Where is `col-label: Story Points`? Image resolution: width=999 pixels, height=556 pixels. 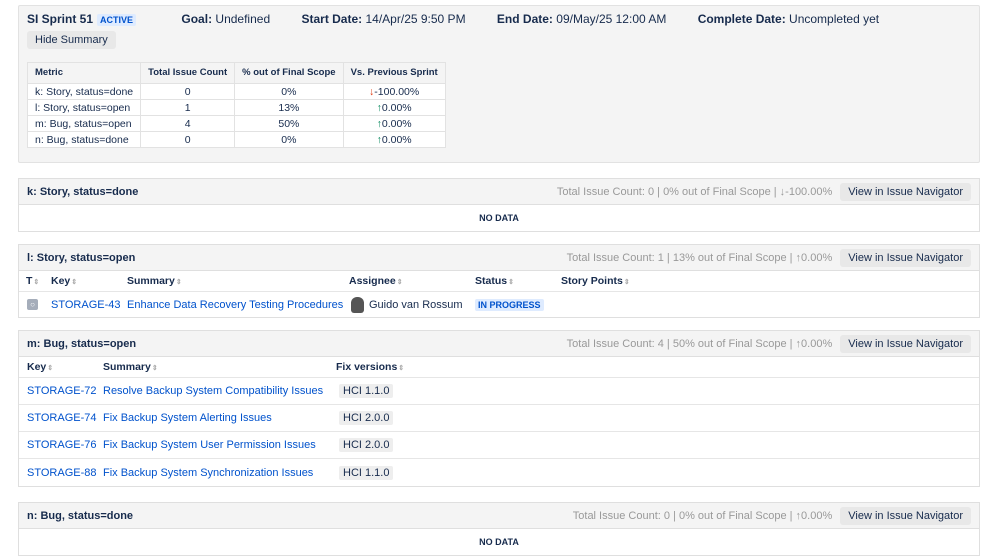
col-label: Story Points is located at coordinates (592, 281).